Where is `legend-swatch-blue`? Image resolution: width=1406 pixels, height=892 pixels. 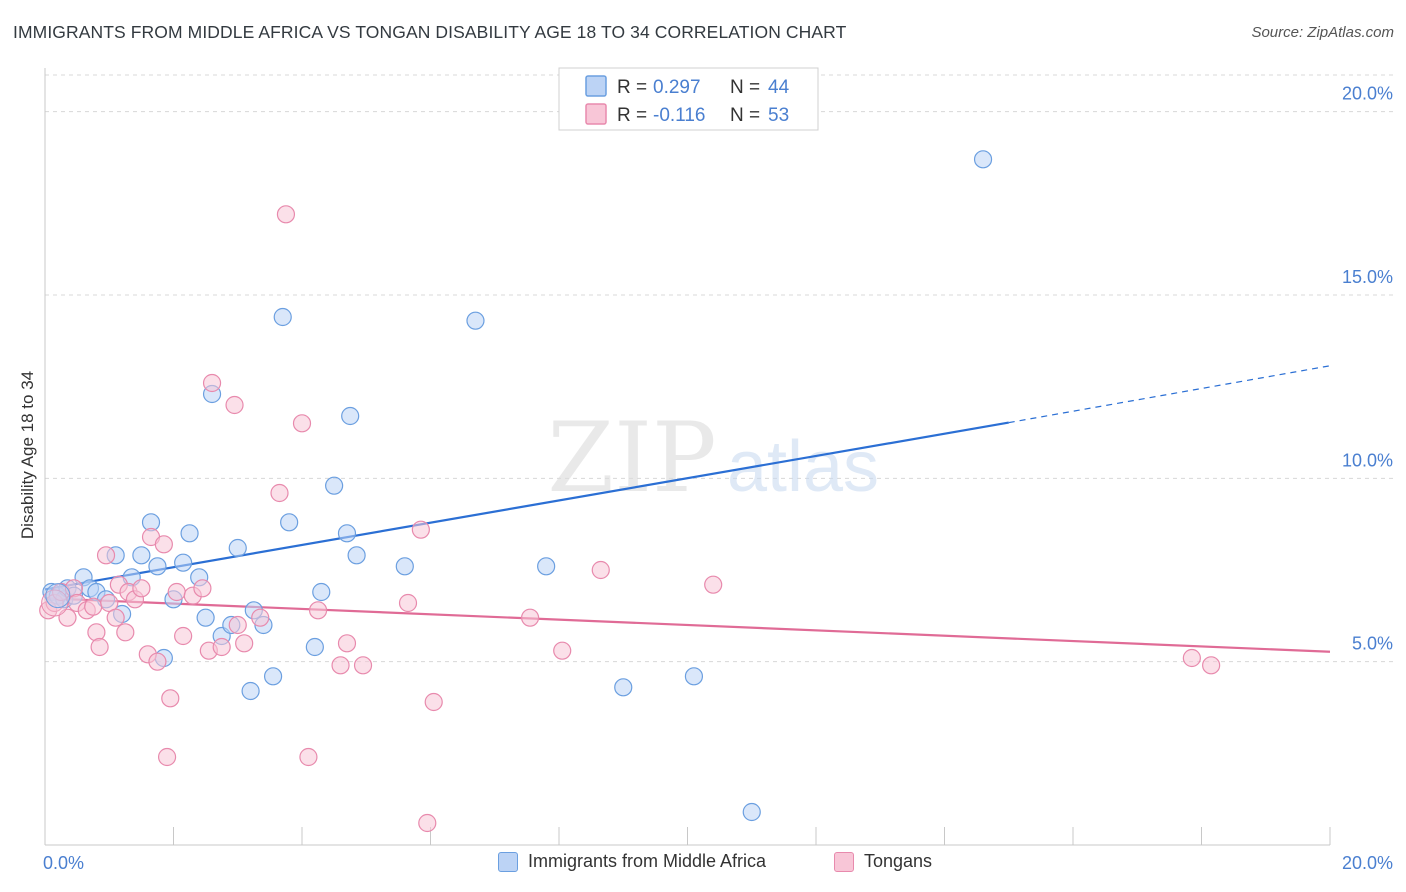 legend-swatch-blue is located at coordinates (508, 861).